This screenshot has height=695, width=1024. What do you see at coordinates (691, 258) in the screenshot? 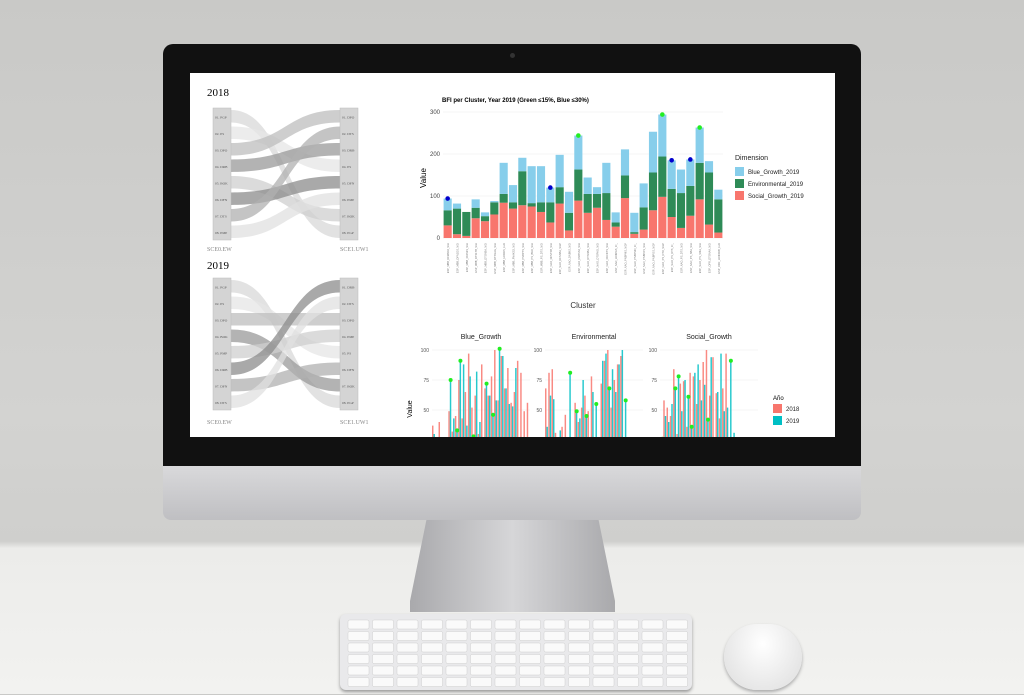
I see `x-tick-label: ESP_NAO_PS_SBA_NGI` at bounding box center [691, 258].